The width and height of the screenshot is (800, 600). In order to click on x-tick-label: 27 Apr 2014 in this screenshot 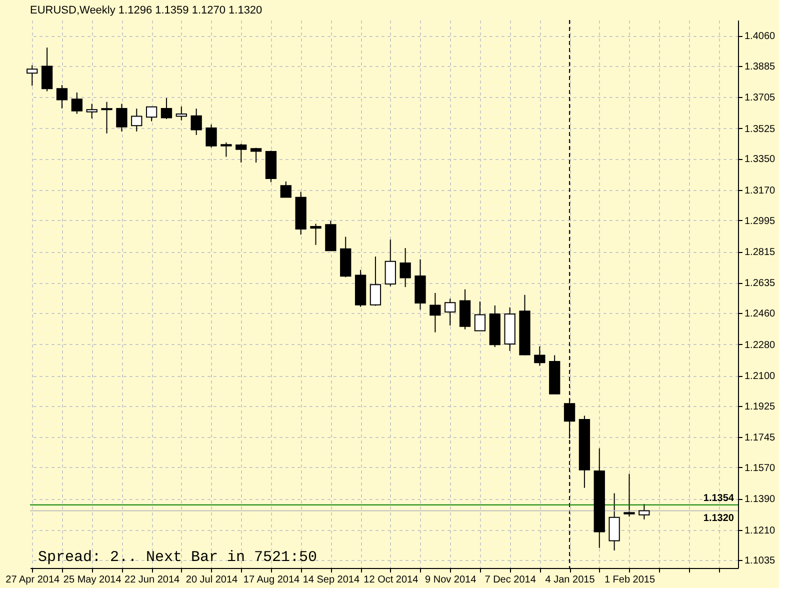, I will do `click(33, 580)`.